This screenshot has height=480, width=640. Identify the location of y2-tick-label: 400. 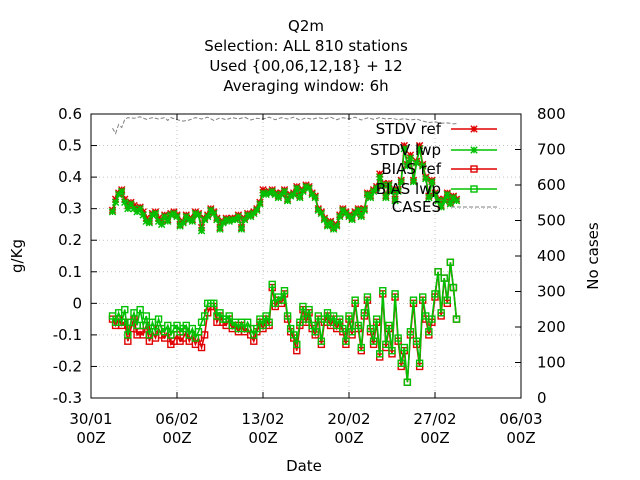
(551, 256).